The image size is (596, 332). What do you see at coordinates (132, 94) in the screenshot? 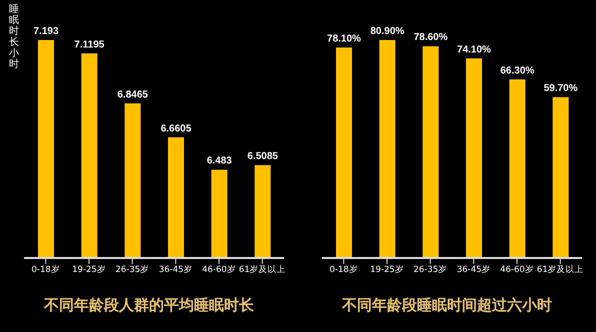
I see `data-label: 6.8465` at bounding box center [132, 94].